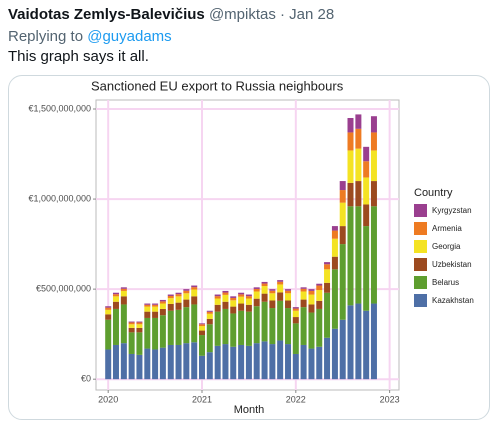 The width and height of the screenshot is (500, 432). Describe the element at coordinates (452, 264) in the screenshot. I see `legend-label: Uzbekistan` at that location.